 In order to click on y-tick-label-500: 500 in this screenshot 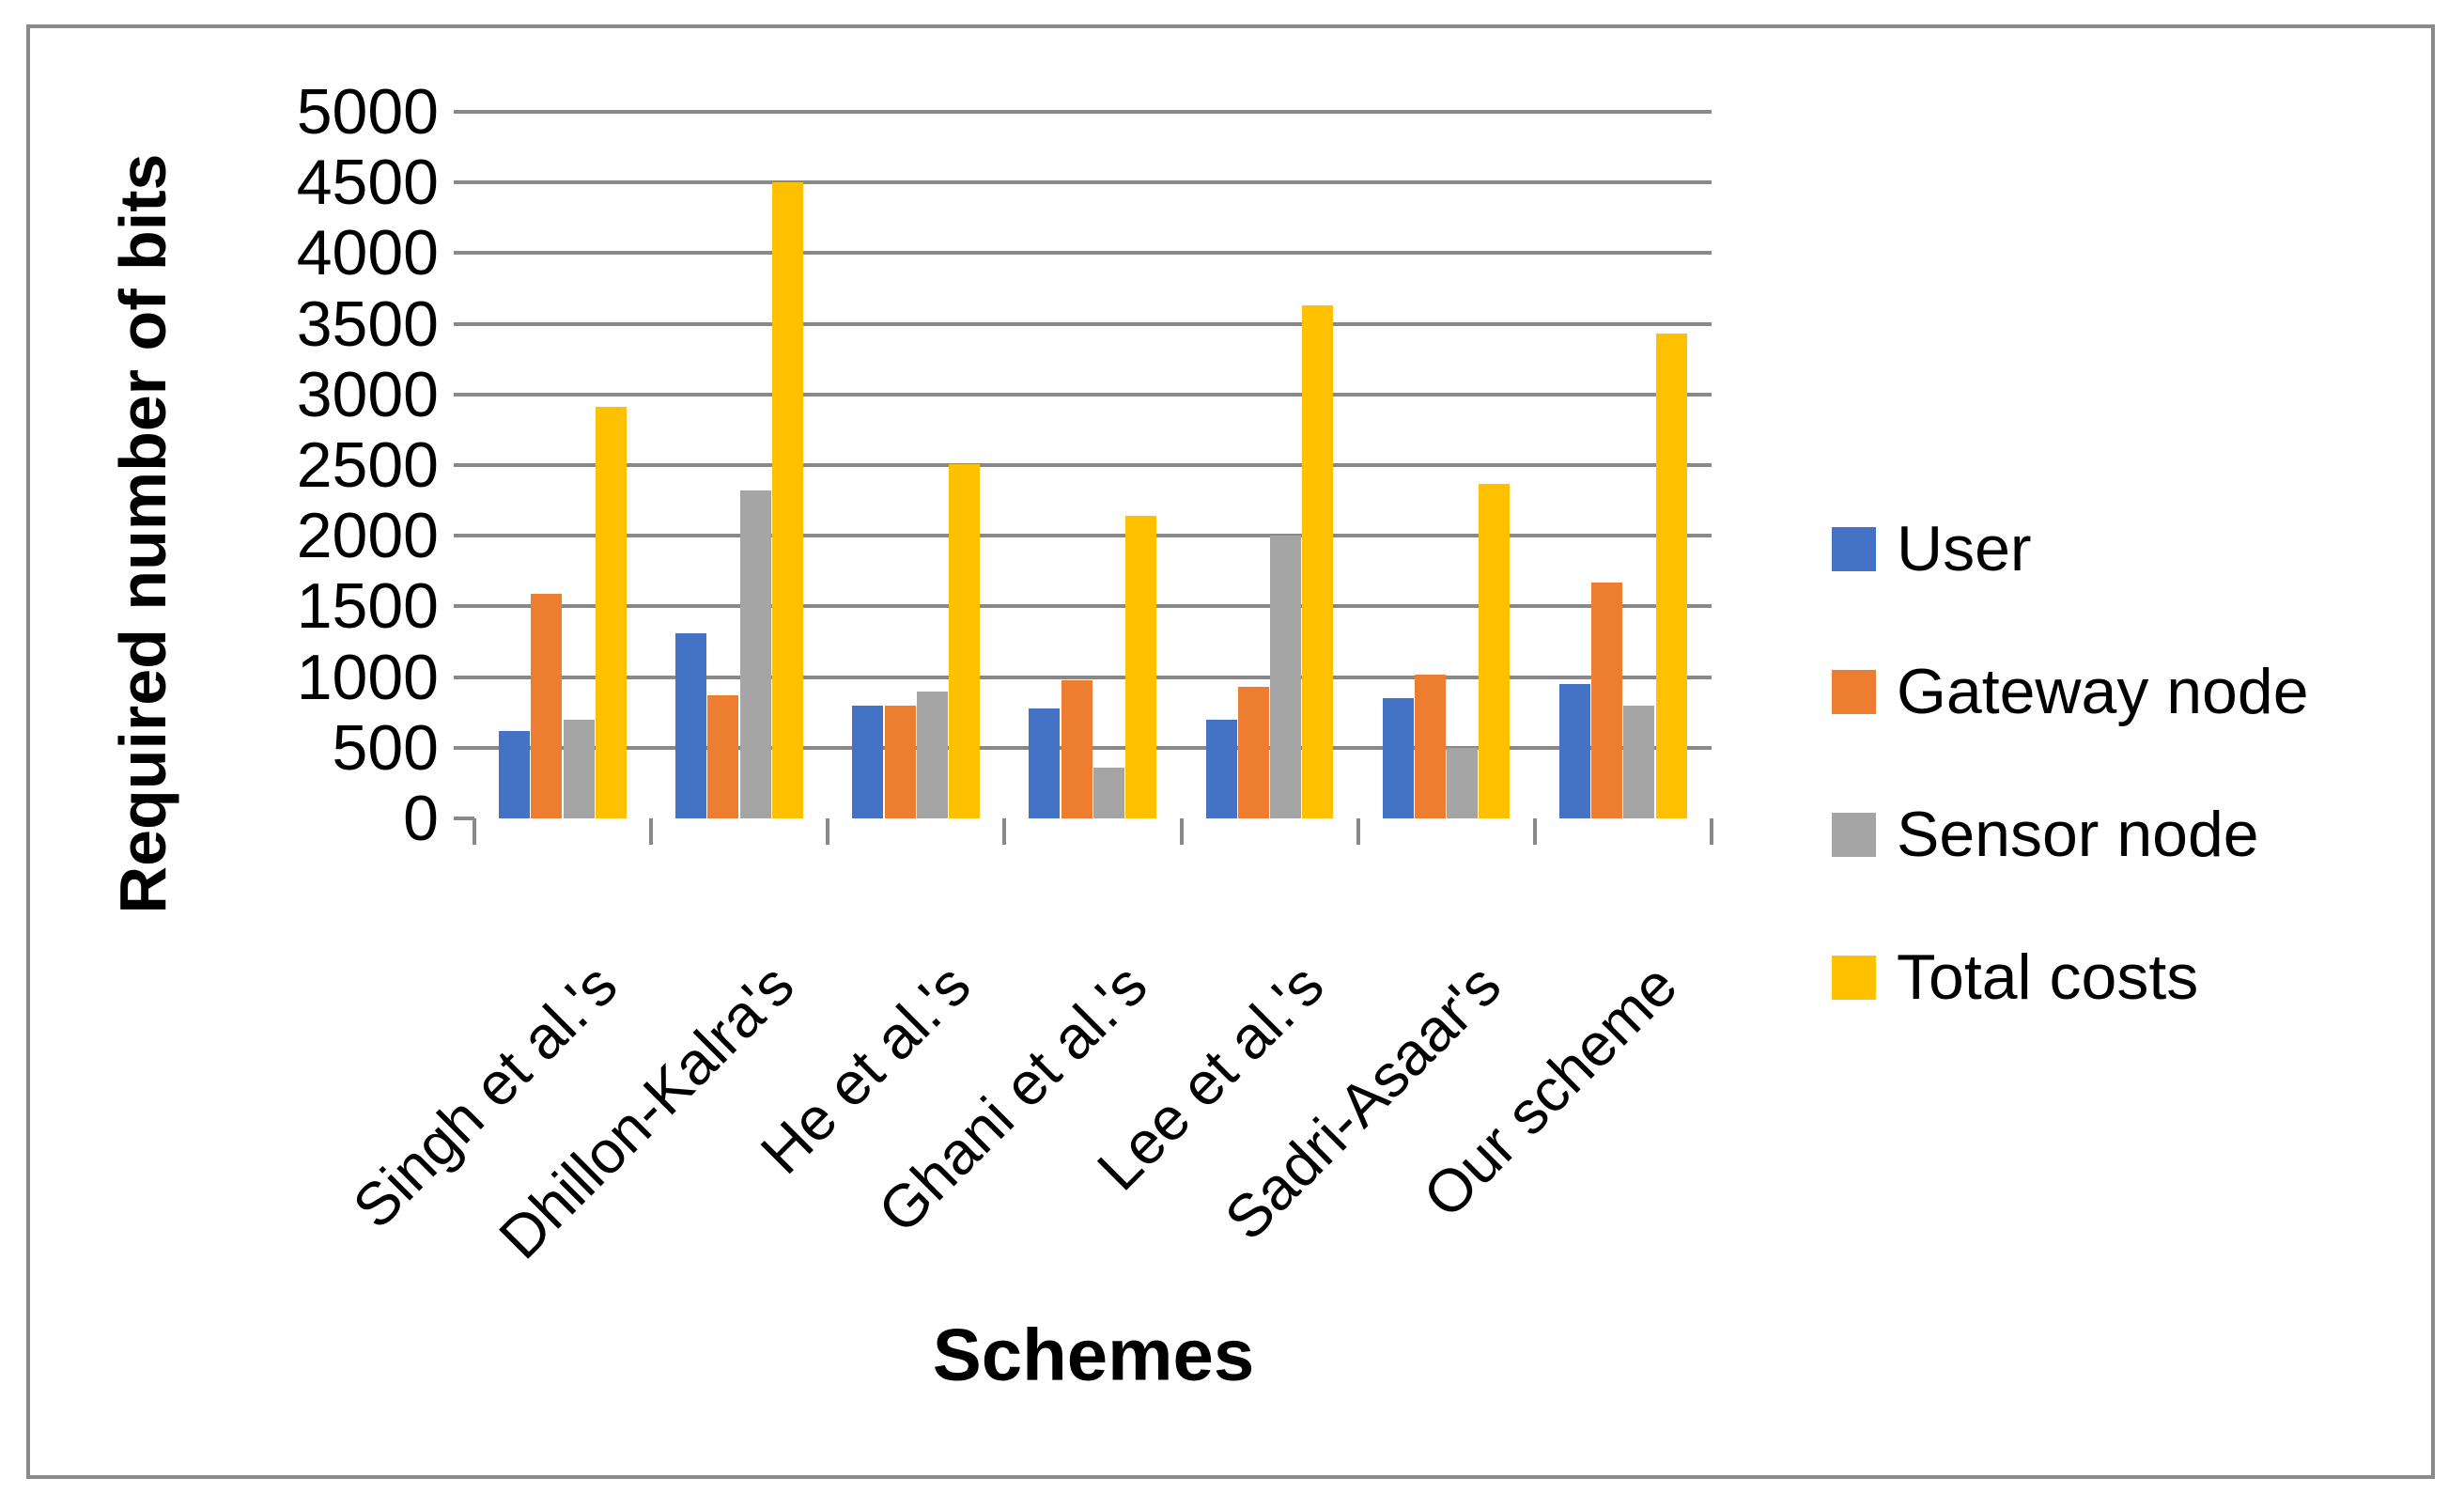, I will do `click(385, 747)`.